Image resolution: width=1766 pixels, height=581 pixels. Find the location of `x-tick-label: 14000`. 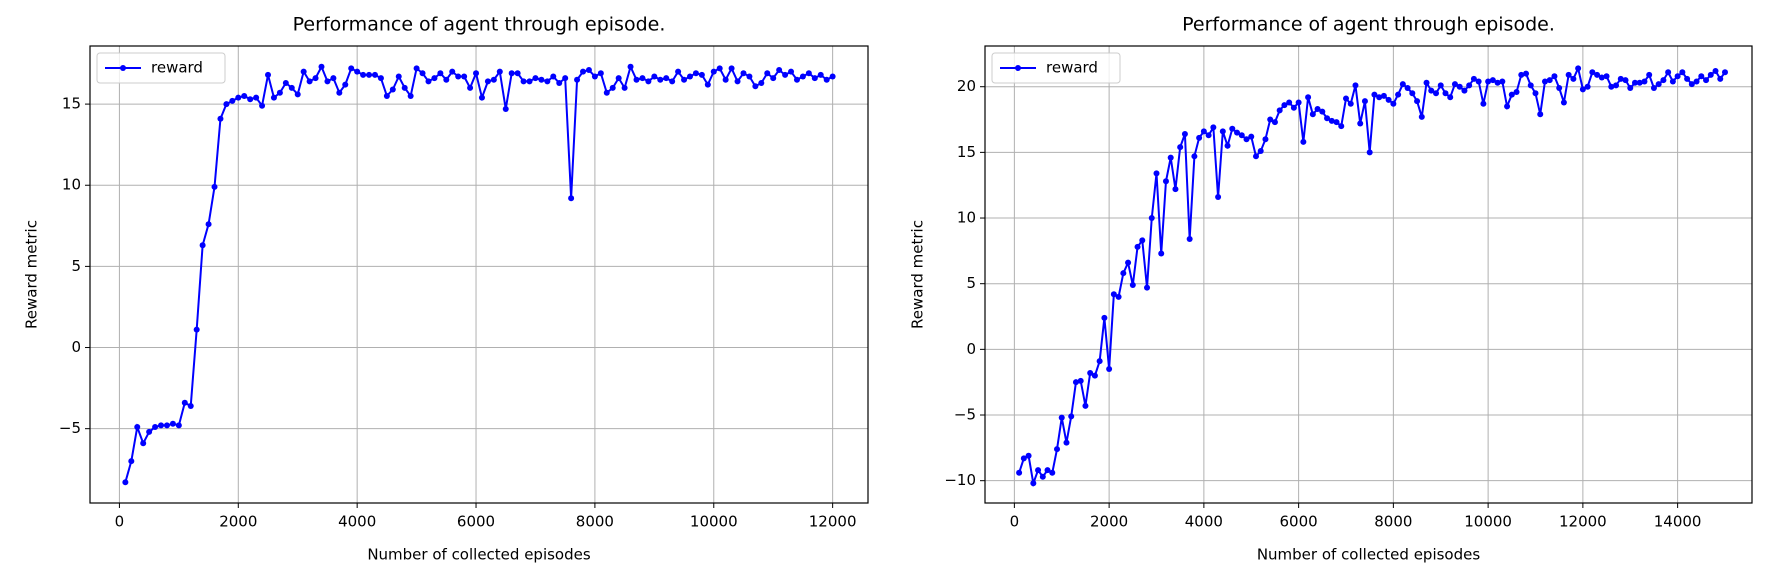

x-tick-label: 14000 is located at coordinates (1678, 522).